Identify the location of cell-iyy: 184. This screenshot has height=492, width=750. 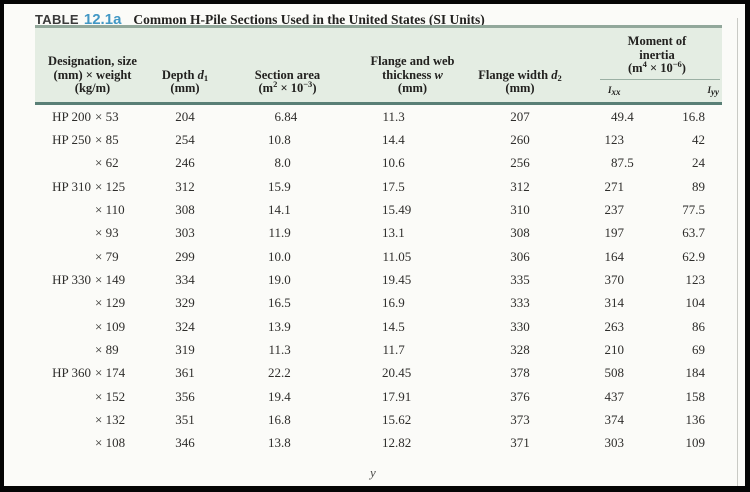
(695, 373).